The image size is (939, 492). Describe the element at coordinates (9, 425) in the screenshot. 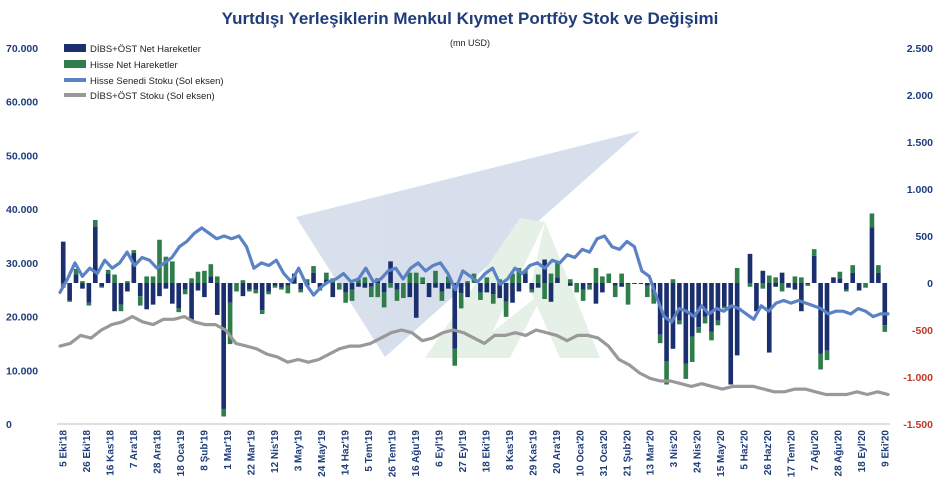

I see `left-tick-label: 0` at that location.